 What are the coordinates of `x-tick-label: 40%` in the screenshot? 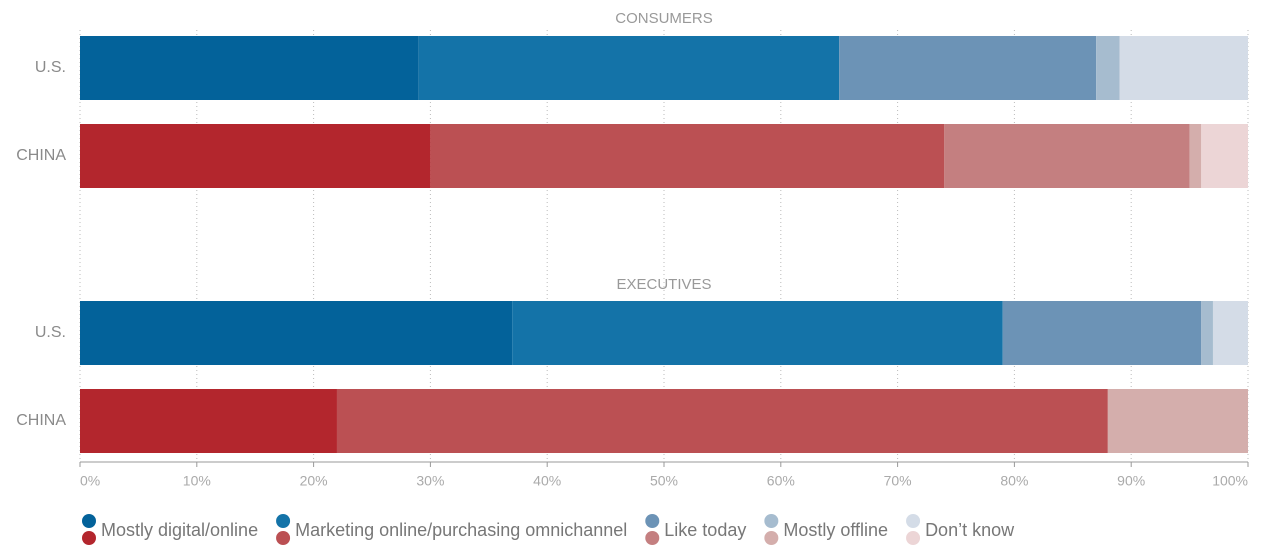 It's located at (547, 481).